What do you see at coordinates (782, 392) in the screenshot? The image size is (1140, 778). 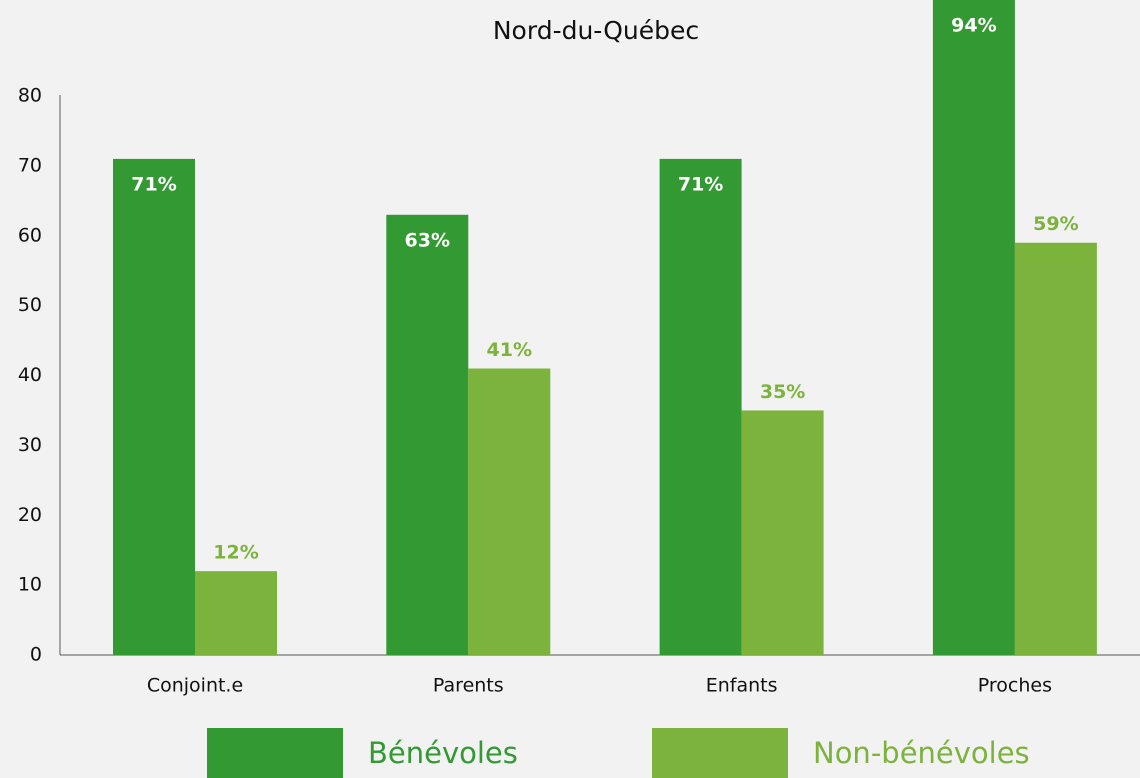 I see `data-label: 35%` at bounding box center [782, 392].